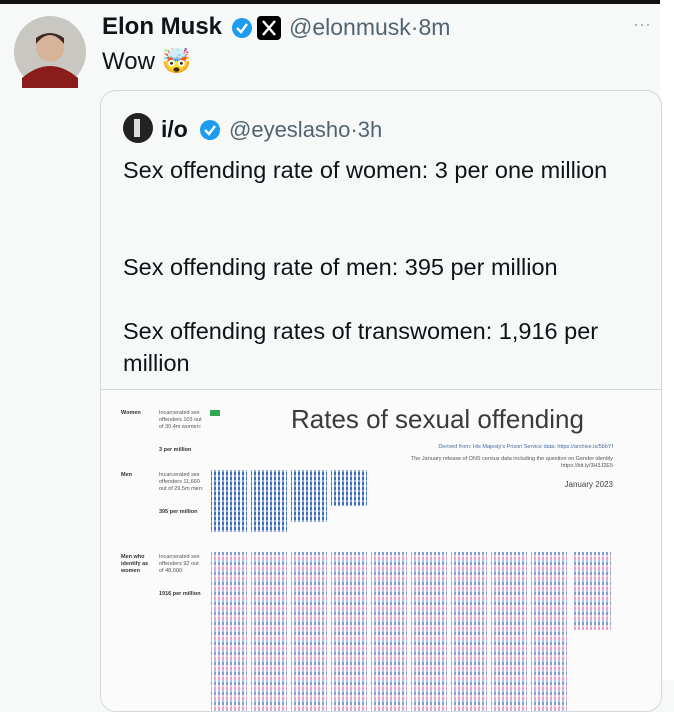  Describe the element at coordinates (178, 512) in the screenshot. I see `group-rate: 395 per million` at that location.